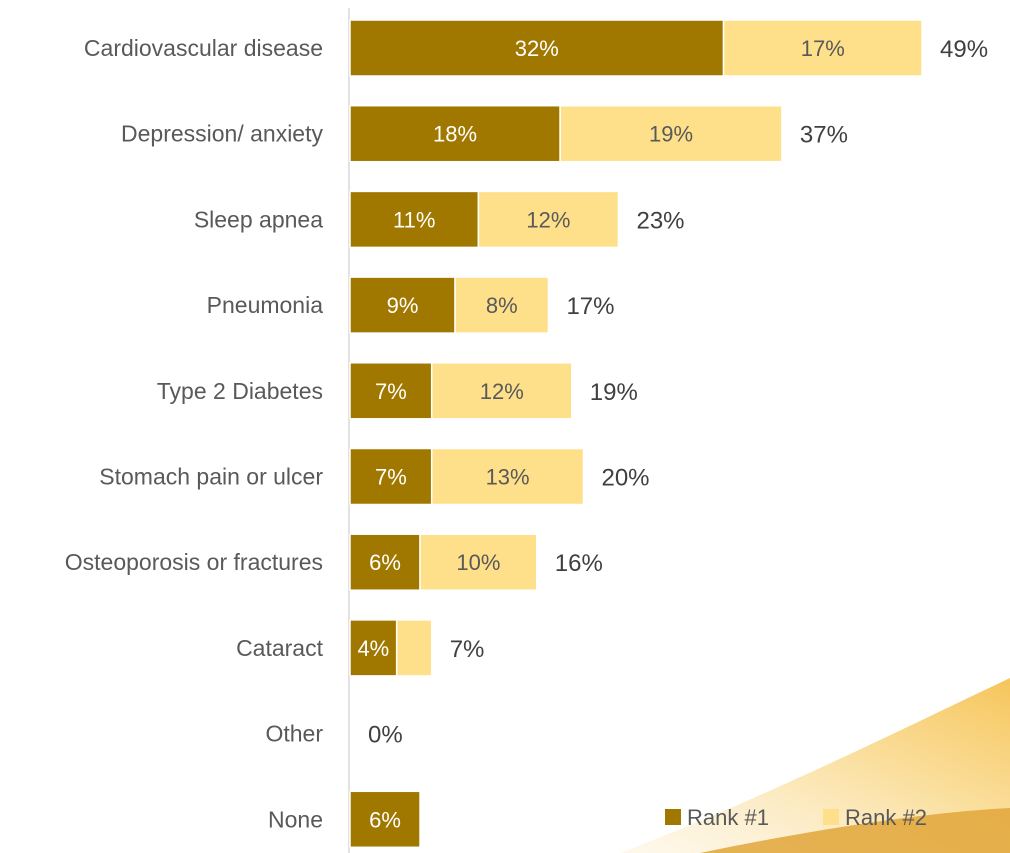 The image size is (1010, 853). I want to click on legend: Rank #1 Rank #2, so click(796, 817).